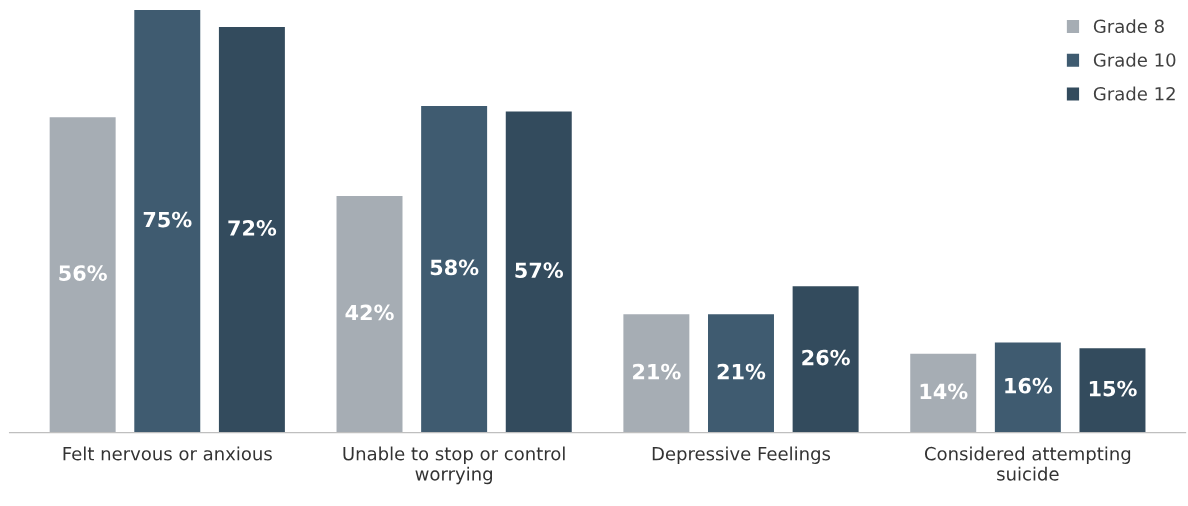  I want to click on data-label: 14%, so click(944, 391).